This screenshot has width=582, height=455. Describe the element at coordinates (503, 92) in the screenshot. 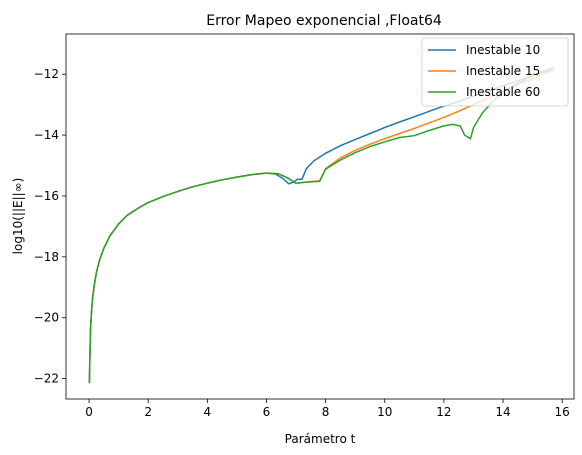

I see `legend-label: Inestable 60` at that location.